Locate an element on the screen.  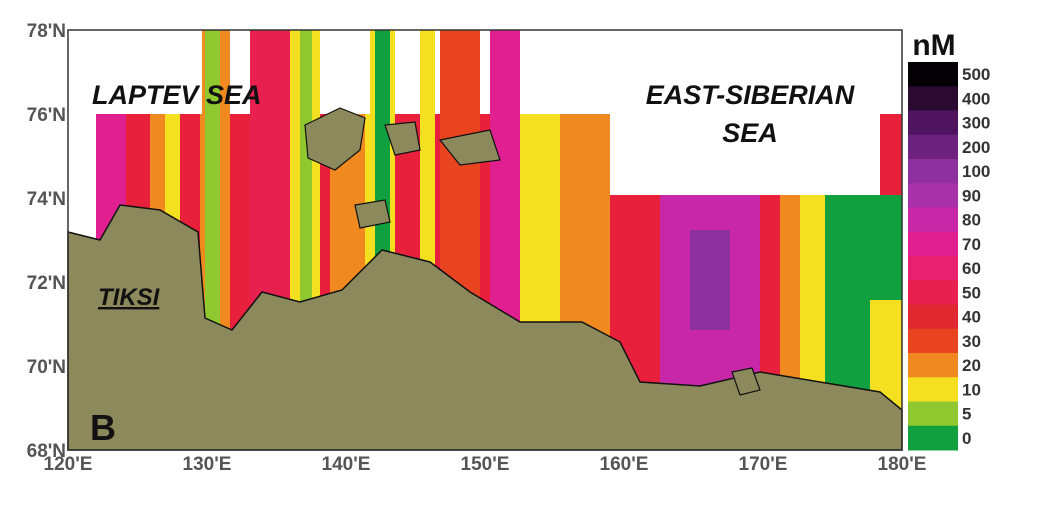
place-label: TIKSI is located at coordinates (129, 297).